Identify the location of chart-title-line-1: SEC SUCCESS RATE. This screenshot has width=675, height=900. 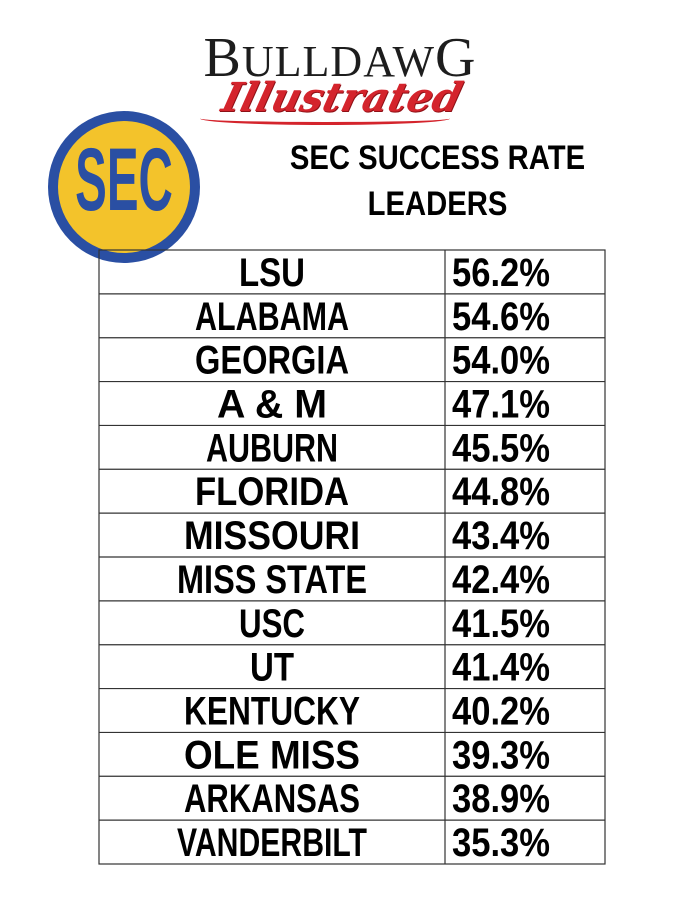
(437, 158).